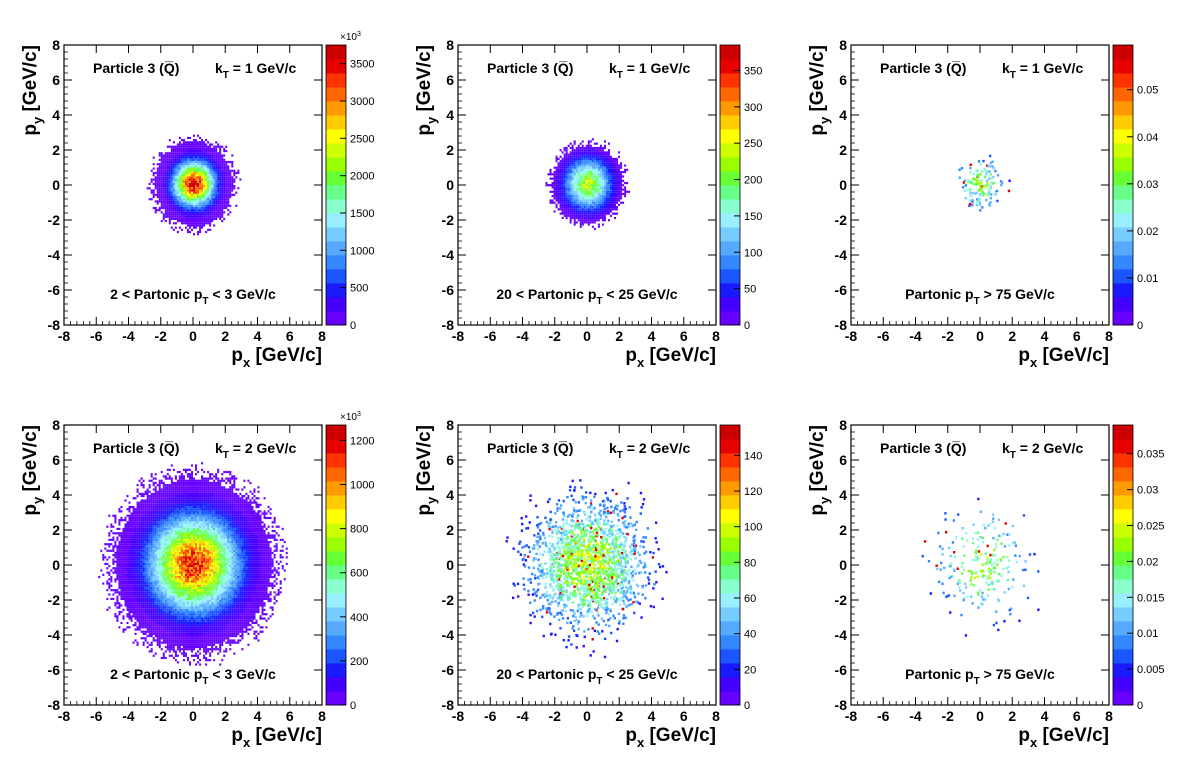 The image size is (1181, 762). What do you see at coordinates (362, 102) in the screenshot?
I see `z-tick-label: 3000` at bounding box center [362, 102].